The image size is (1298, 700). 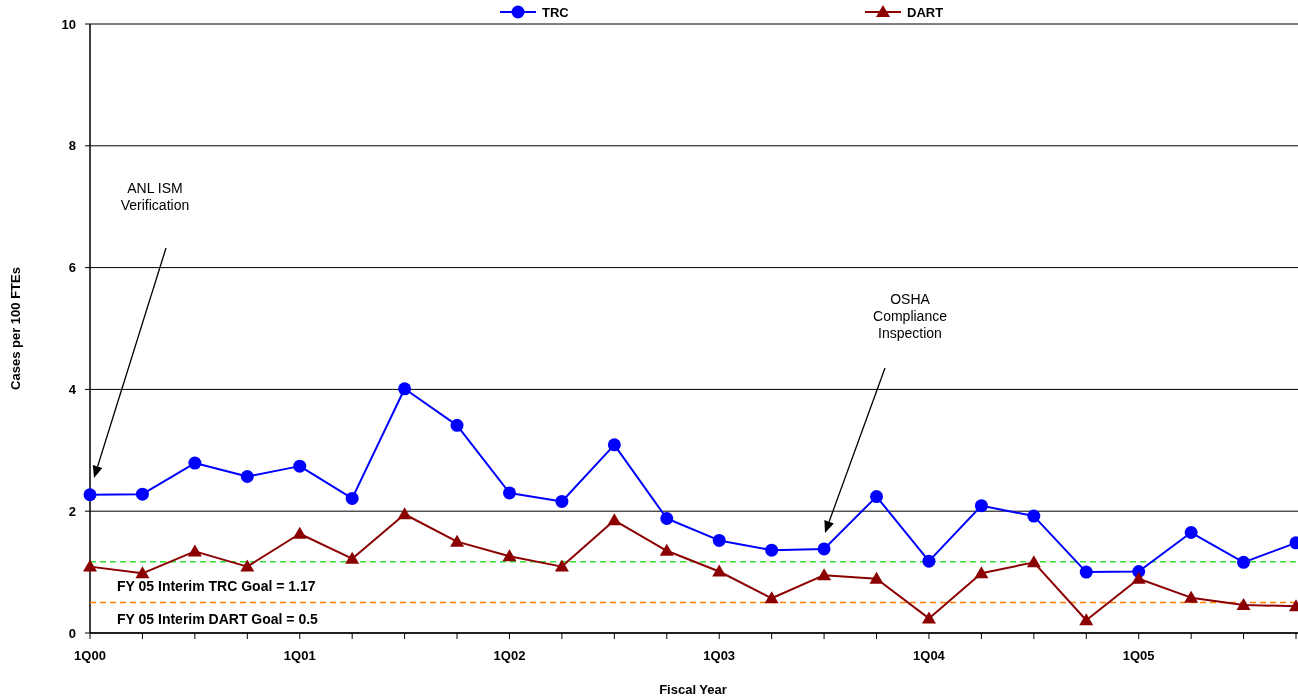 I want to click on x-axis-title: Fiscal Year, so click(x=693, y=689).